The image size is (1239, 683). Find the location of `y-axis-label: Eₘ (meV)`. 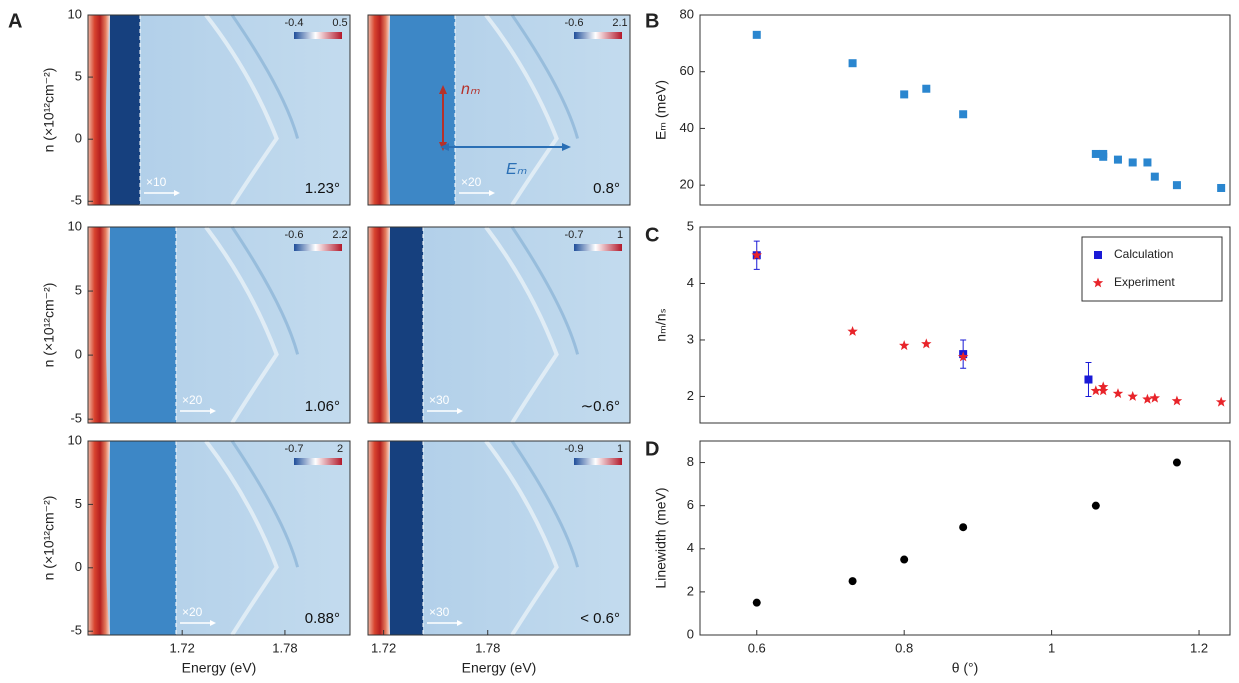

y-axis-label: Eₘ (meV) is located at coordinates (661, 110).